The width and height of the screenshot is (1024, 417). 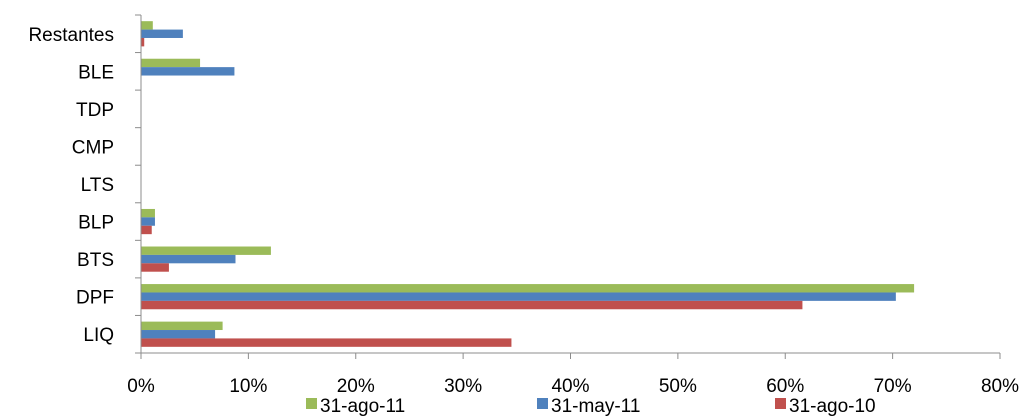 I want to click on x-tick-labels: 0% 10% 20% 30% 40% 50% 60% 70% 80%, so click(x=573, y=386).